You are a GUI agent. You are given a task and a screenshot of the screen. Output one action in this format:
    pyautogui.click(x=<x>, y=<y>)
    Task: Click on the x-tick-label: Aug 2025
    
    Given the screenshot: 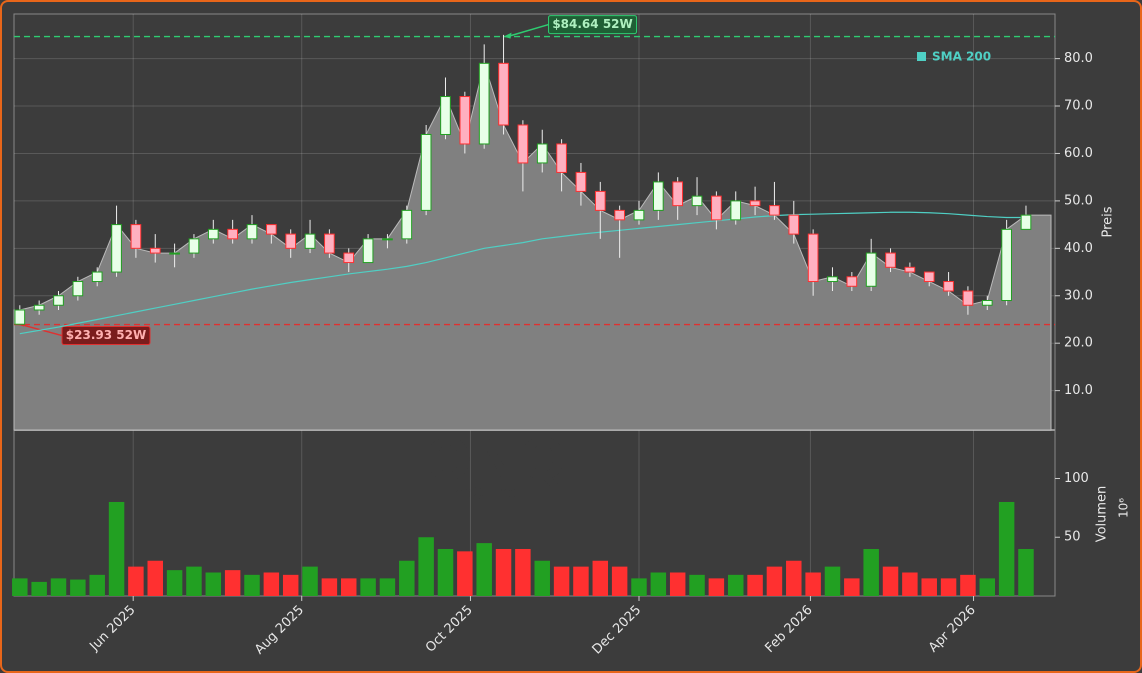 What is the action you would take?
    pyautogui.click(x=279, y=630)
    